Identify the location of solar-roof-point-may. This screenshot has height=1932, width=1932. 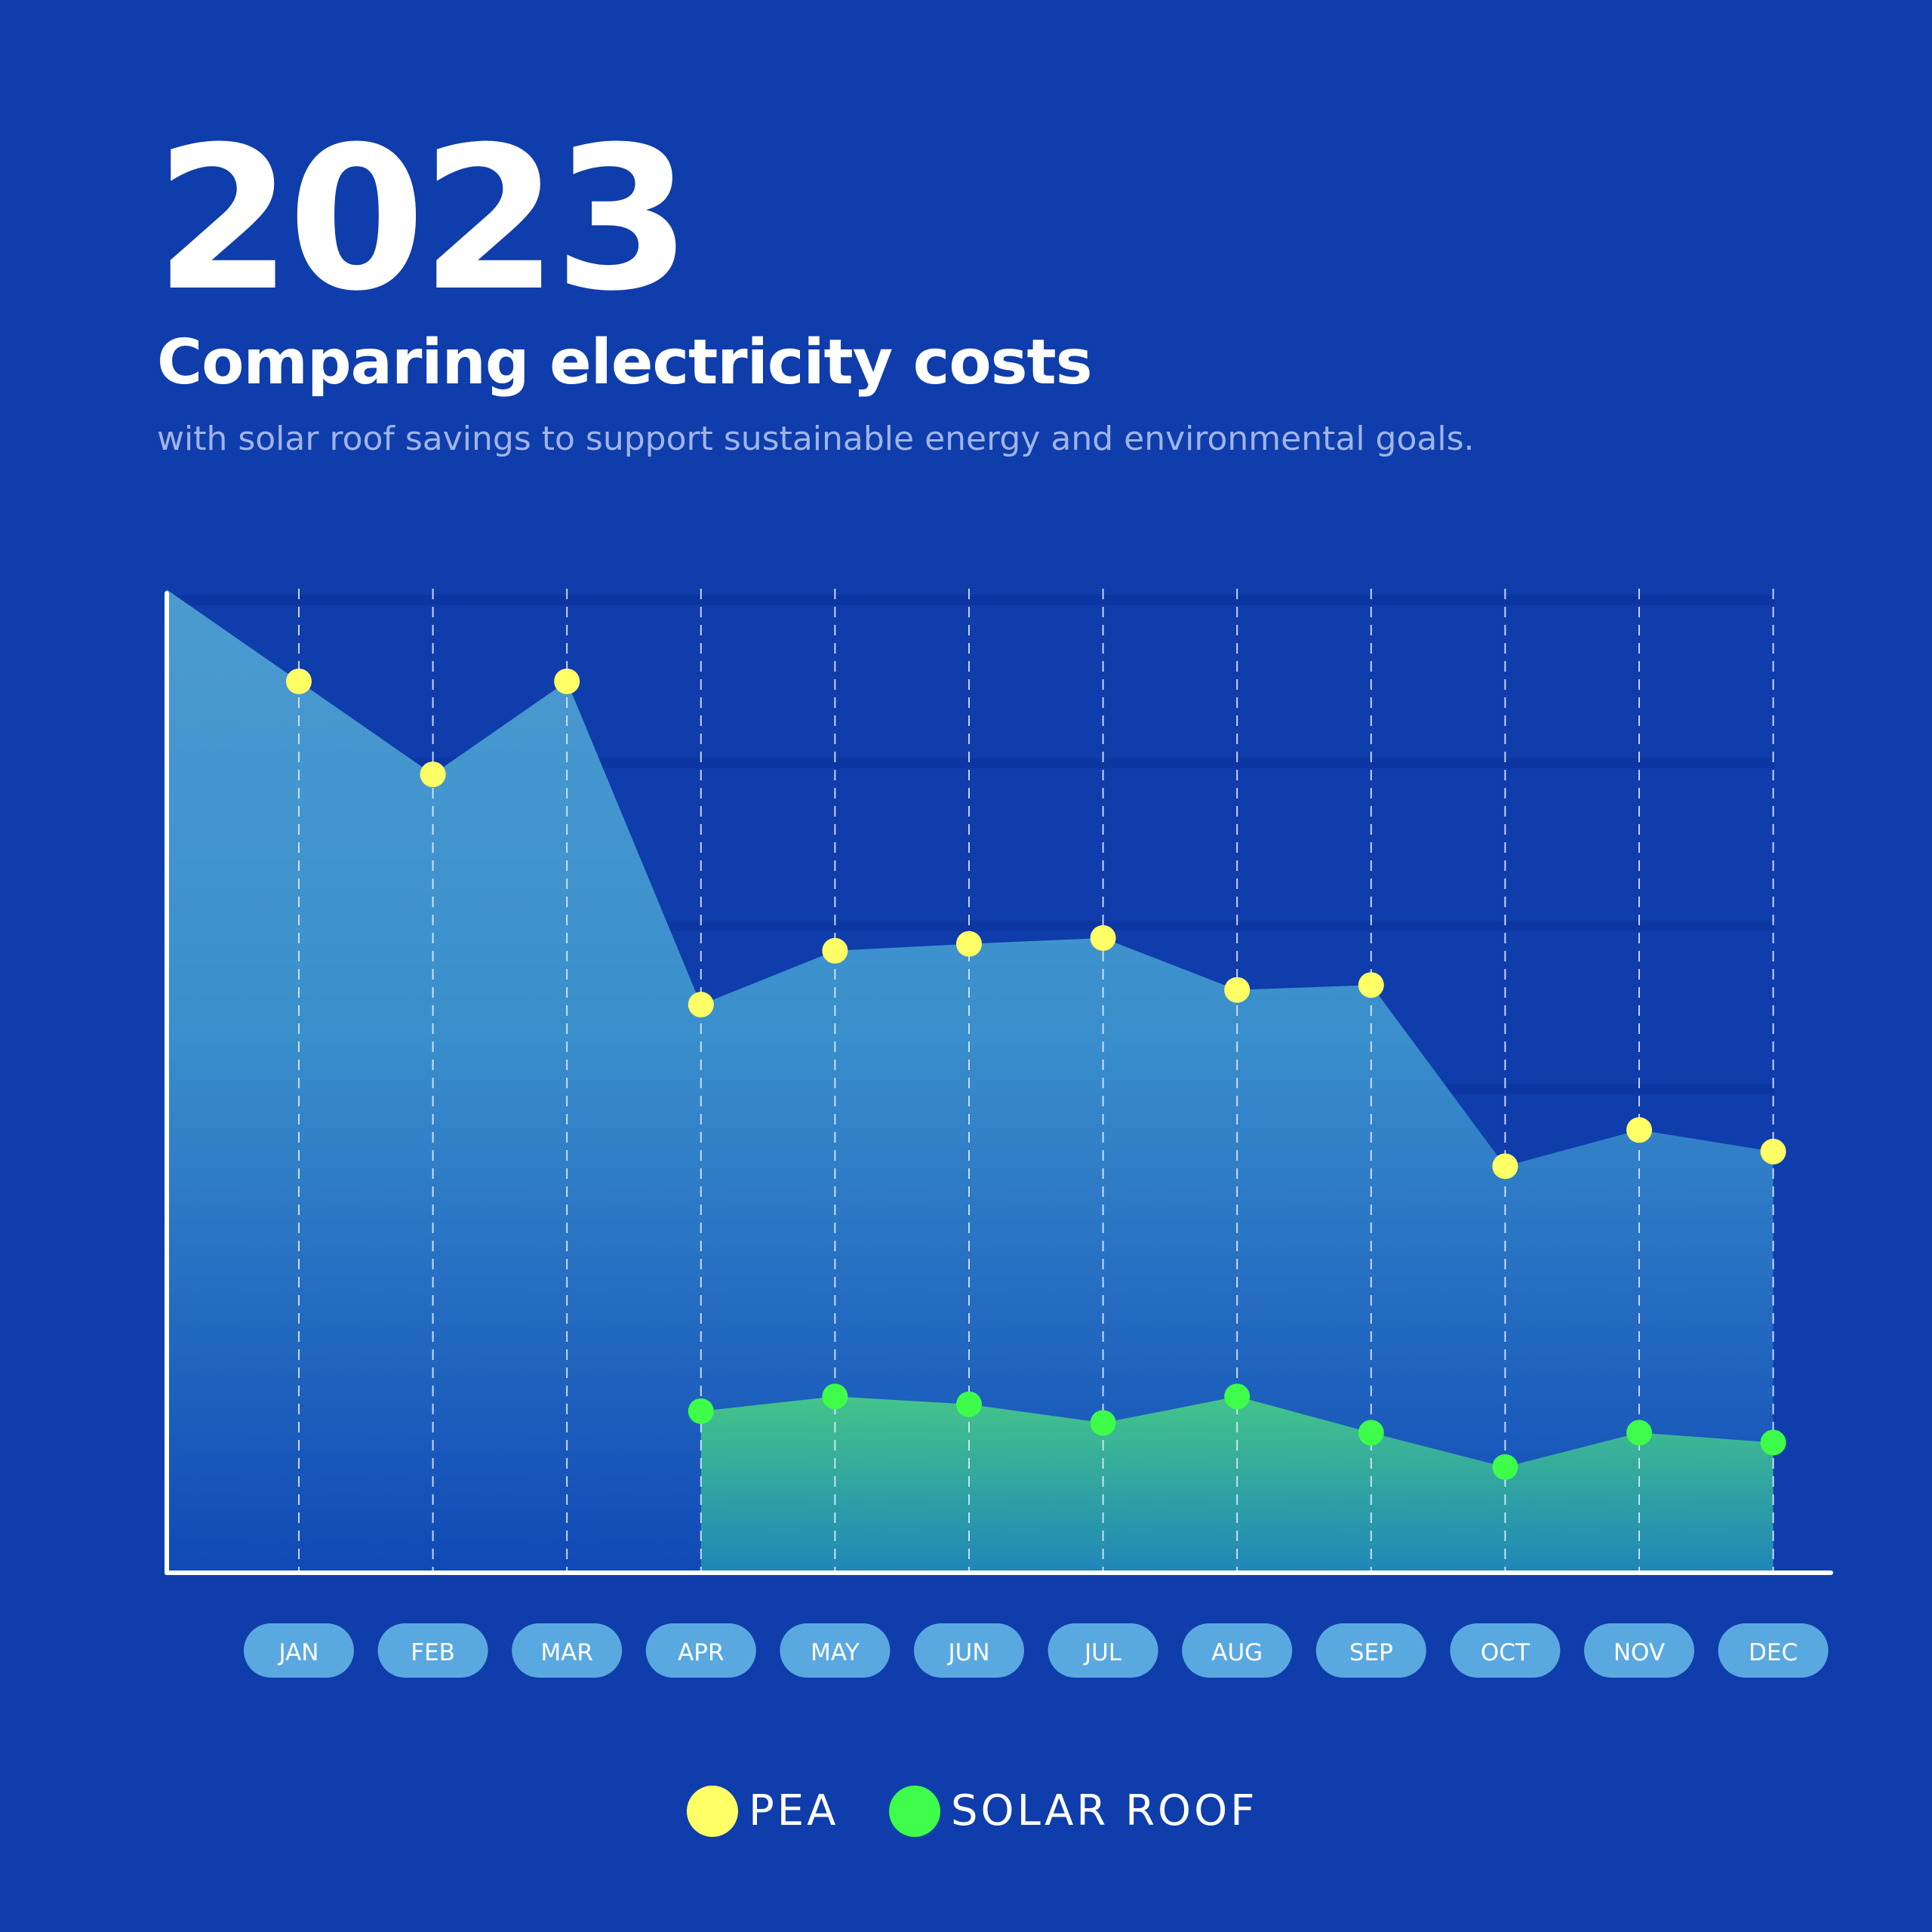
(835, 1396).